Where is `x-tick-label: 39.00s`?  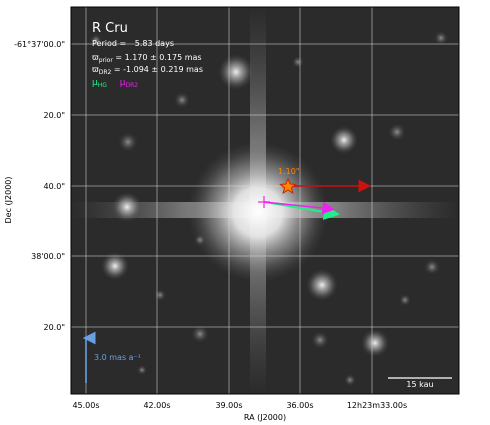
x-tick-label: 39.00s is located at coordinates (228, 405).